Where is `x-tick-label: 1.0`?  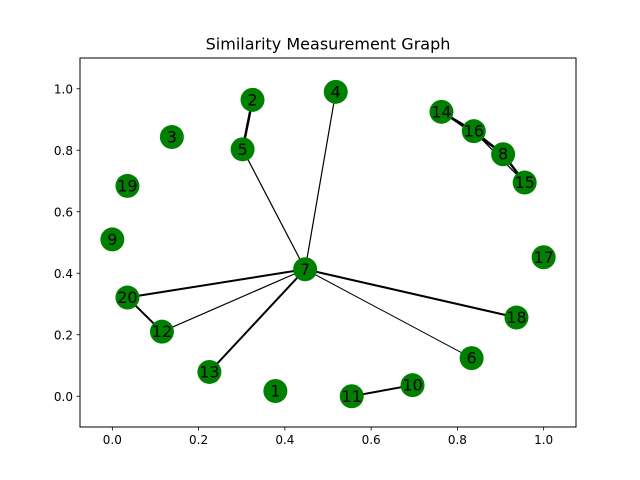
x-tick-label: 1.0 is located at coordinates (543, 440).